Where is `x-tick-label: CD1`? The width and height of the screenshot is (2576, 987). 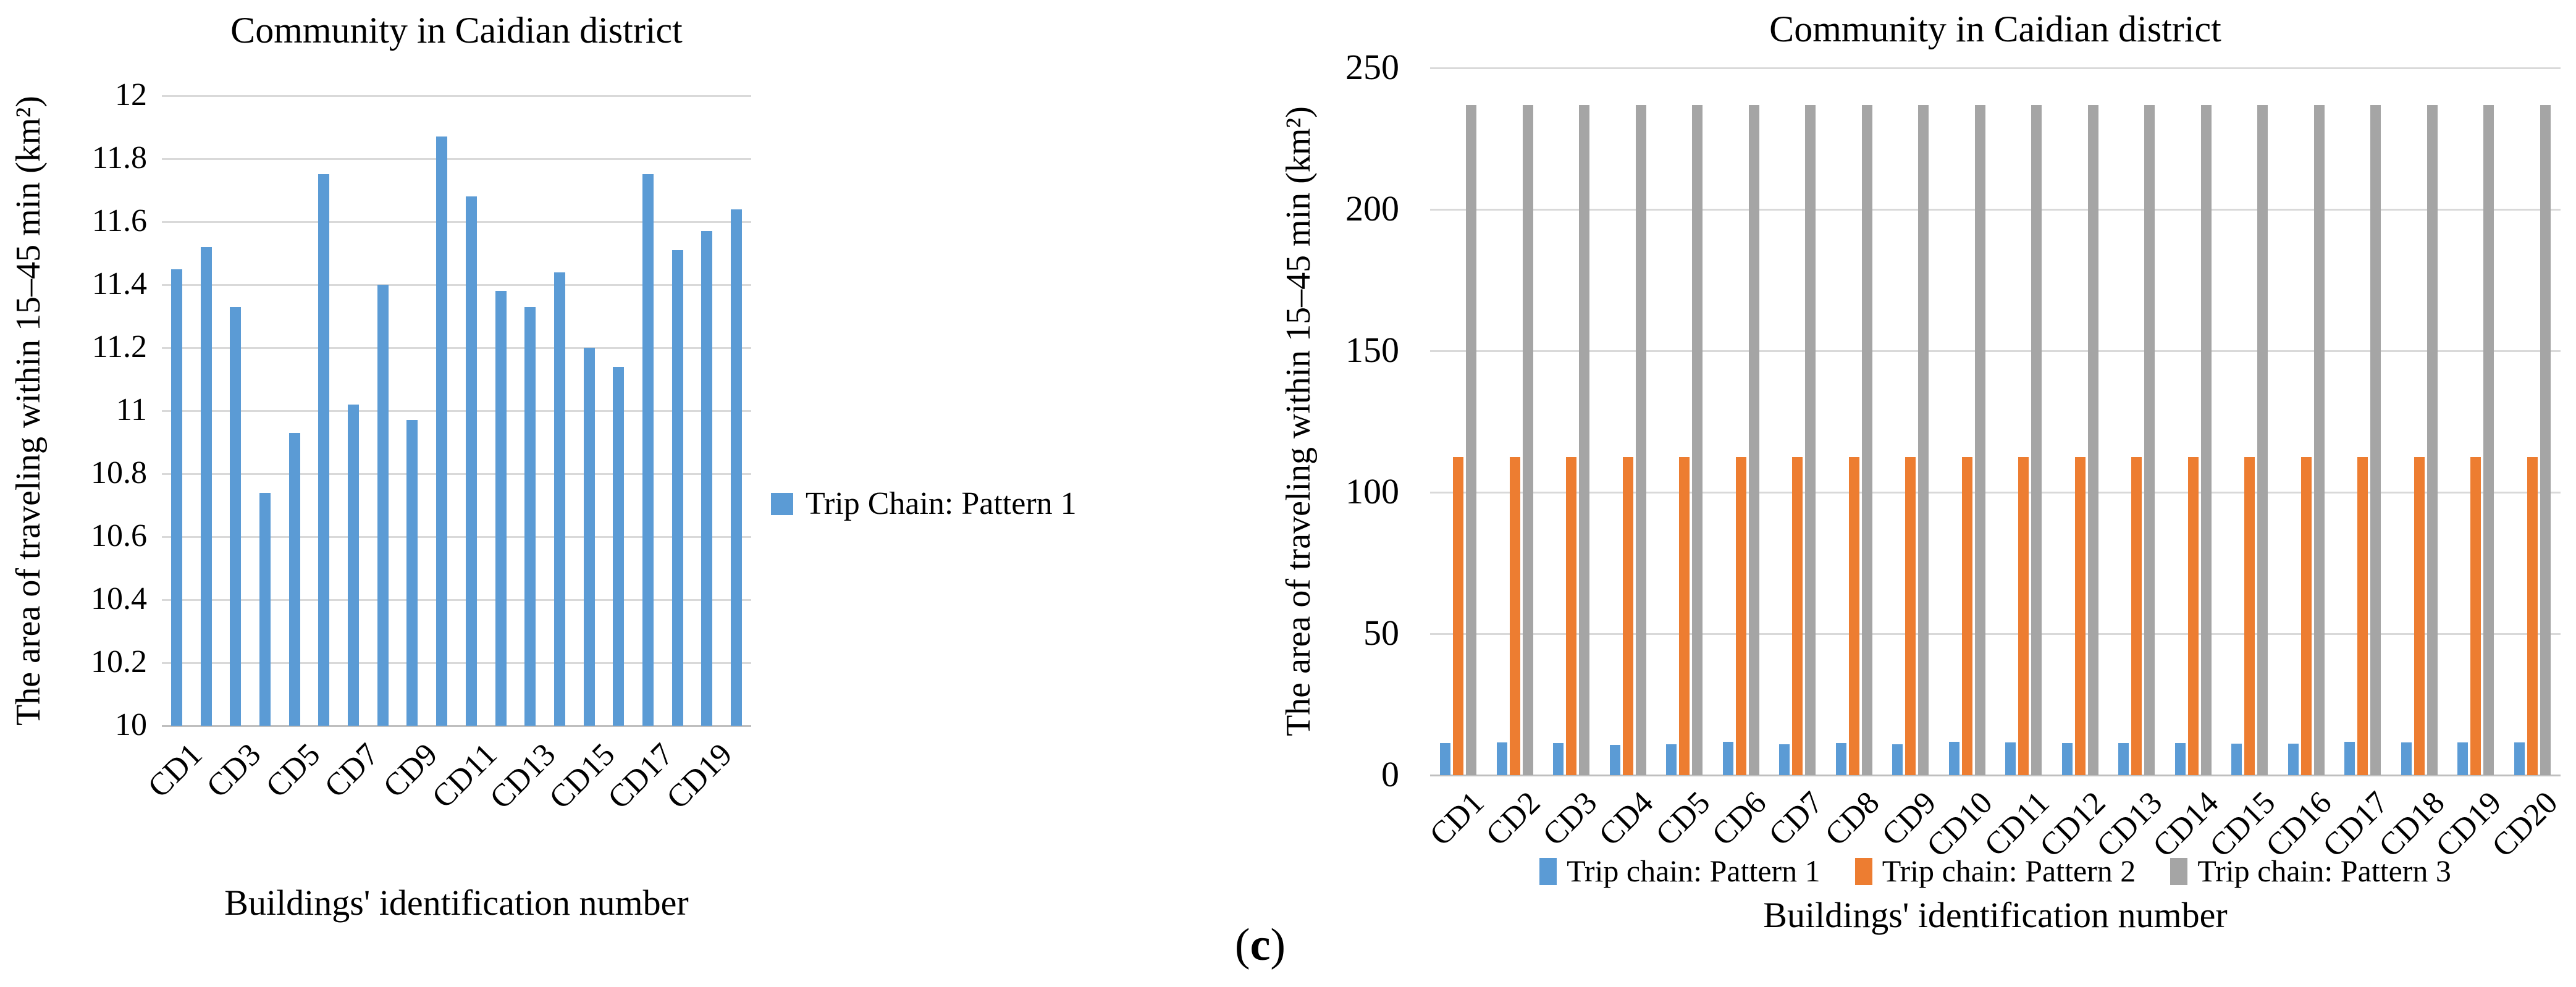
x-tick-label: CD1 is located at coordinates (1457, 818).